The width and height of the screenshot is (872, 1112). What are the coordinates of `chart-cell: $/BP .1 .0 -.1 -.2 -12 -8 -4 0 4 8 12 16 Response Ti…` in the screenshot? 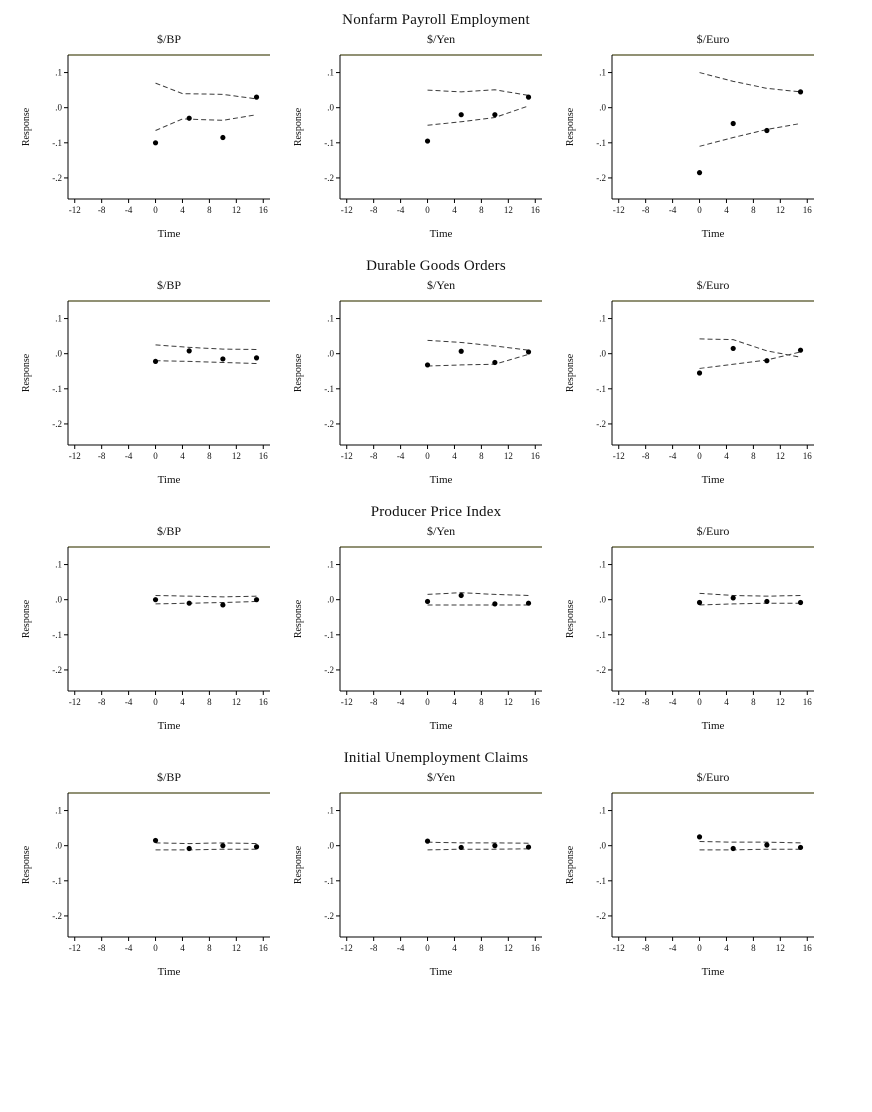 It's located at (149, 628).